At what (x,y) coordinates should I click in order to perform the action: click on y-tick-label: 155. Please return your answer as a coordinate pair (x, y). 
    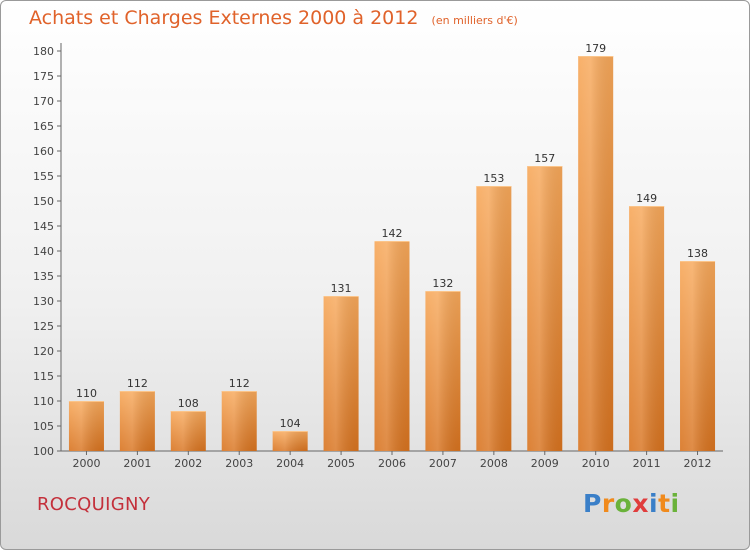
    Looking at the image, I should click on (43, 176).